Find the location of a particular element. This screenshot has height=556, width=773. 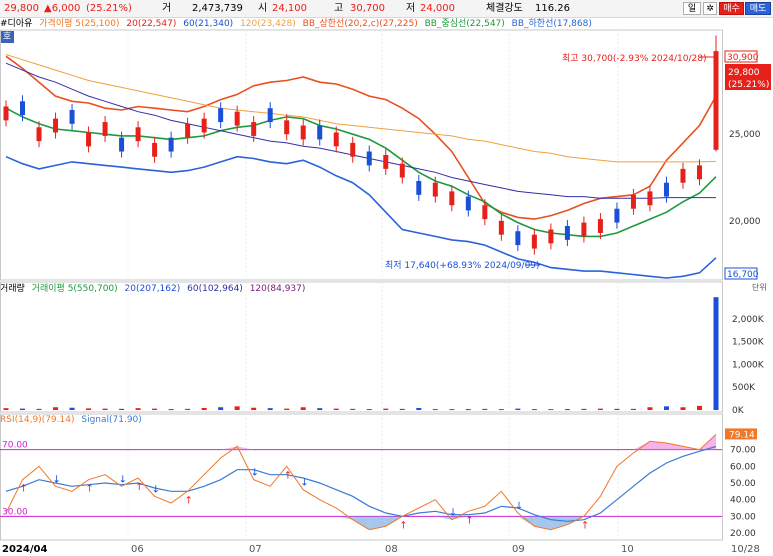

legend-bb-lower: BB_하한선(17,868) is located at coordinates (551, 24).